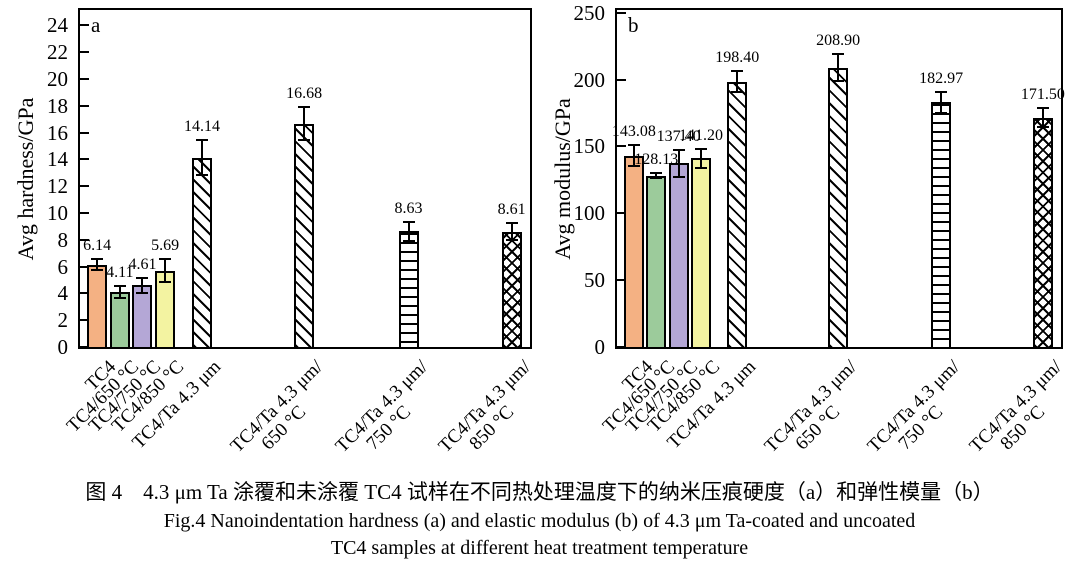 Image resolution: width=1079 pixels, height=565 pixels. What do you see at coordinates (589, 146) in the screenshot?
I see `y-tick-label-b: 150` at bounding box center [589, 146].